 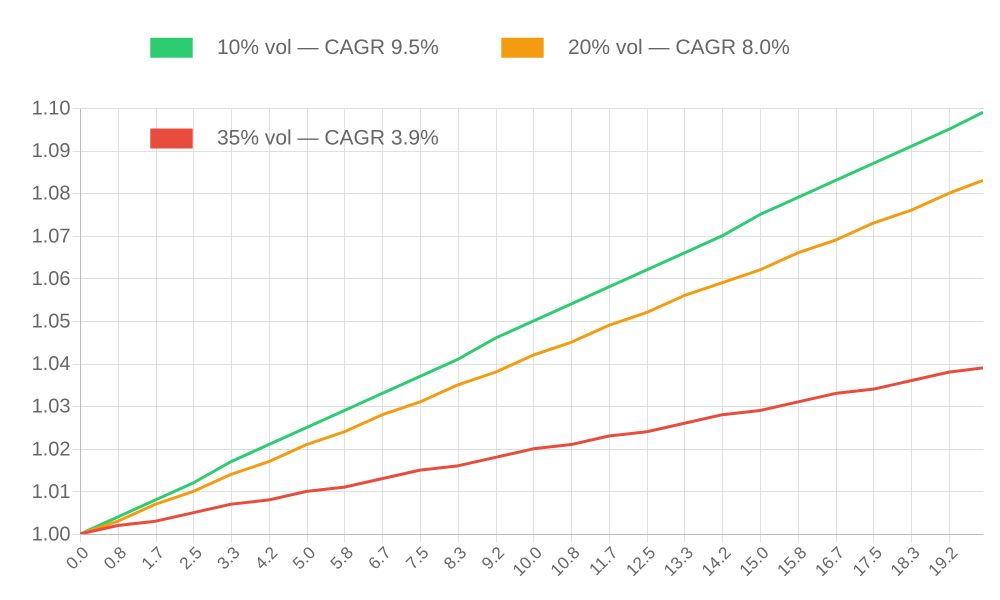 What do you see at coordinates (417, 558) in the screenshot?
I see `x-tick-label: 7.5` at bounding box center [417, 558].